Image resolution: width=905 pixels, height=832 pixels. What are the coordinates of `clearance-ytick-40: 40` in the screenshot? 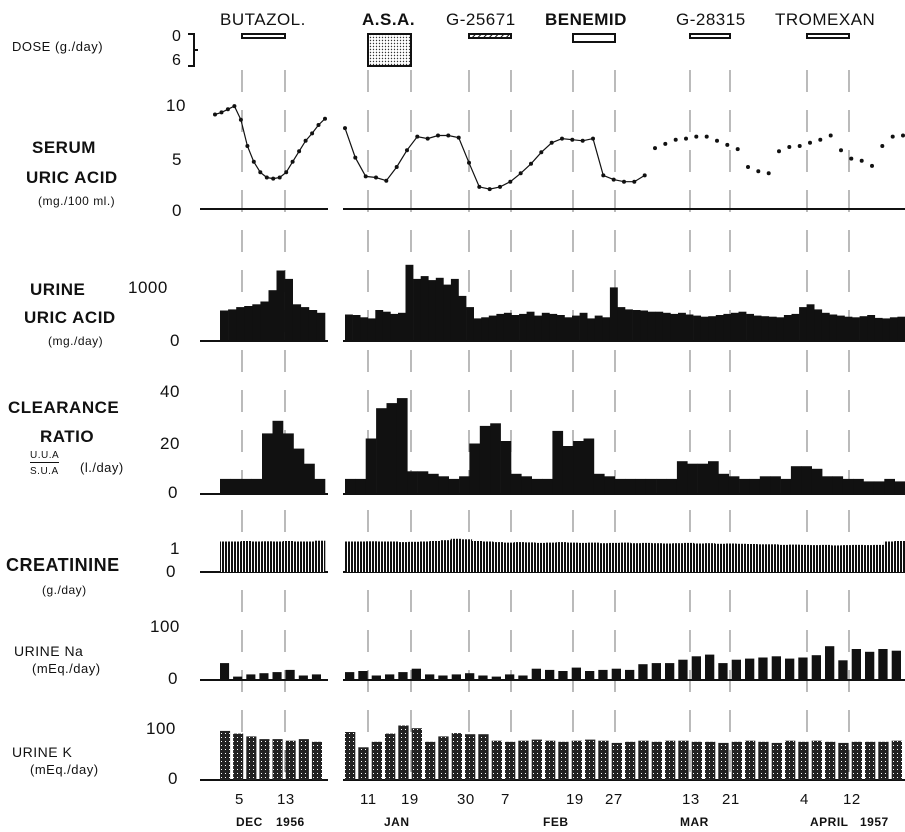 It's located at (170, 391).